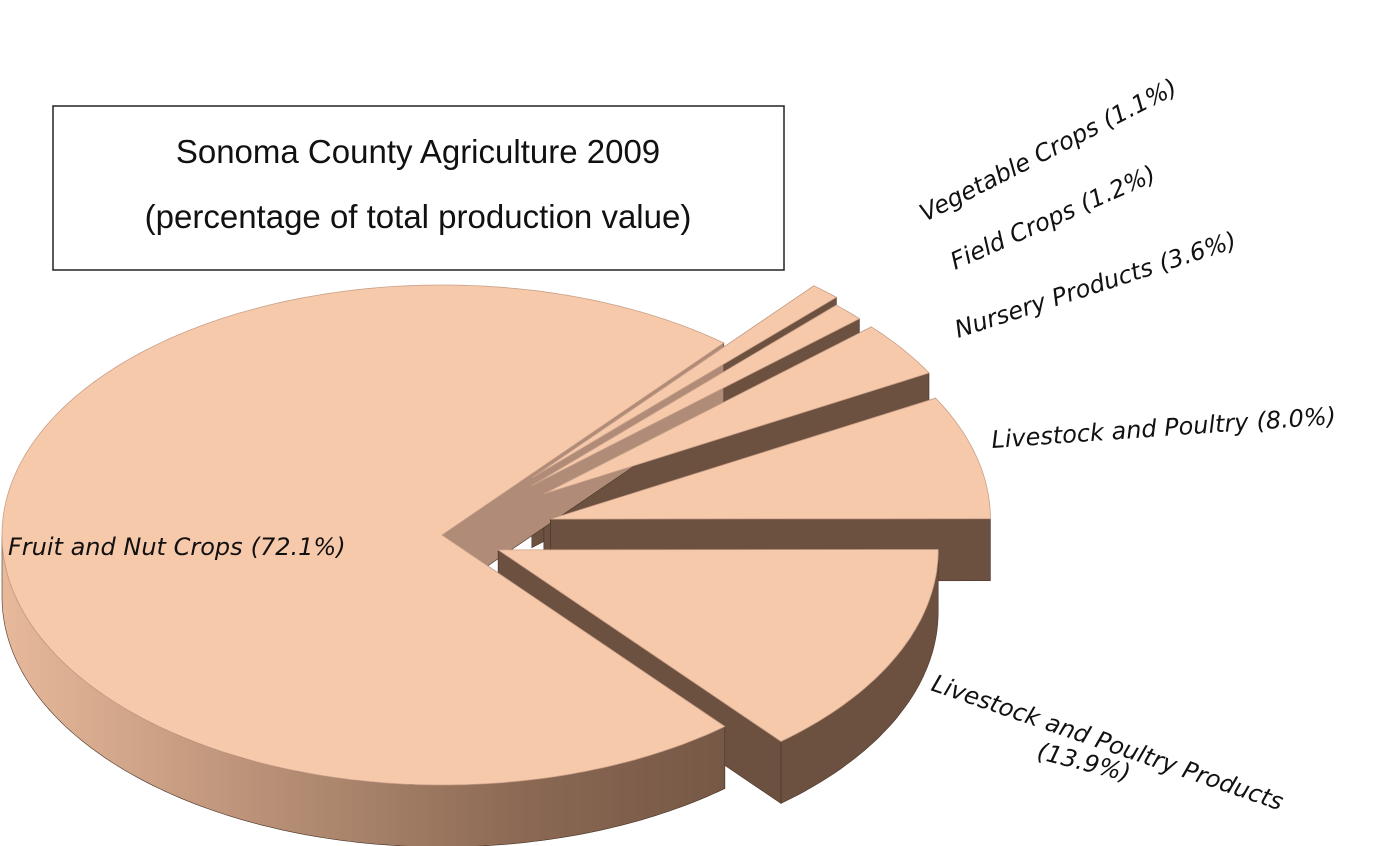 The image size is (1386, 846). I want to click on slice-label: Livestock and Poultry (8.0%), so click(1163, 428).